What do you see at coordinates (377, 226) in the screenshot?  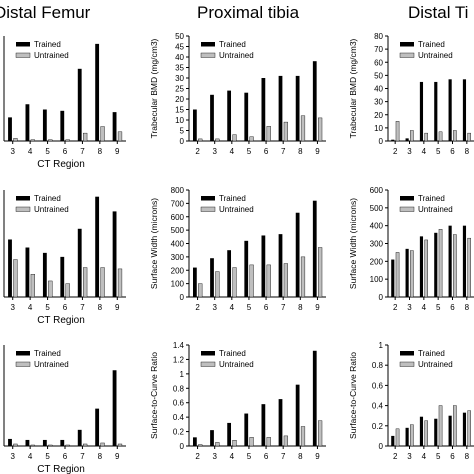 I see `y-tick-label: 400` at bounding box center [377, 226].